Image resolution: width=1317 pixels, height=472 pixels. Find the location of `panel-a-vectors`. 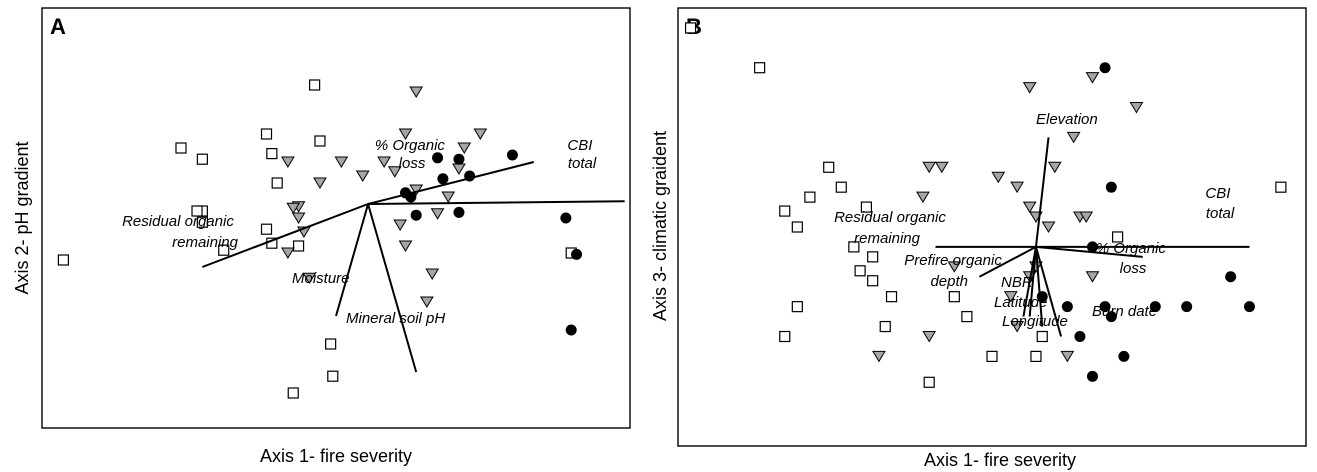

panel-a-vectors is located at coordinates (413, 267).